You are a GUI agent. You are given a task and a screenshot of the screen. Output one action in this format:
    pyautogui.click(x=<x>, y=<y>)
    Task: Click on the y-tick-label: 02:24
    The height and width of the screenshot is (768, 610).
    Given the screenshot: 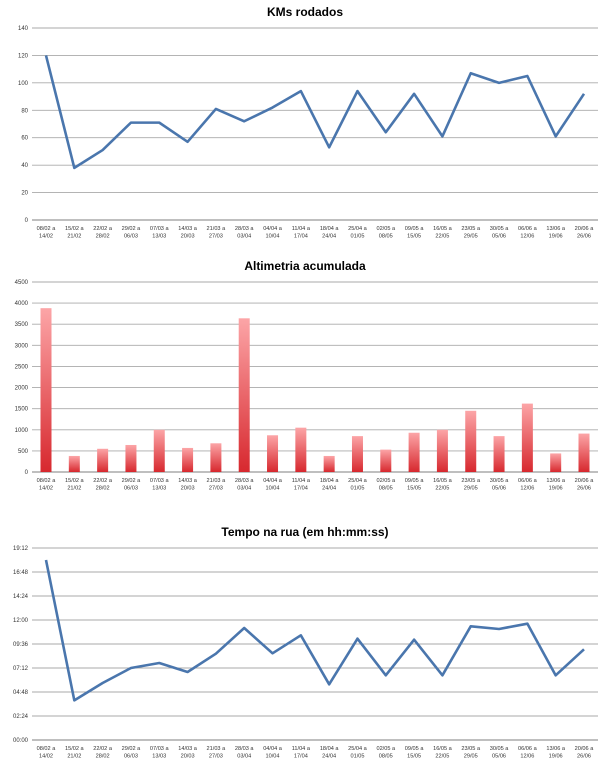 What is the action you would take?
    pyautogui.click(x=21, y=717)
    